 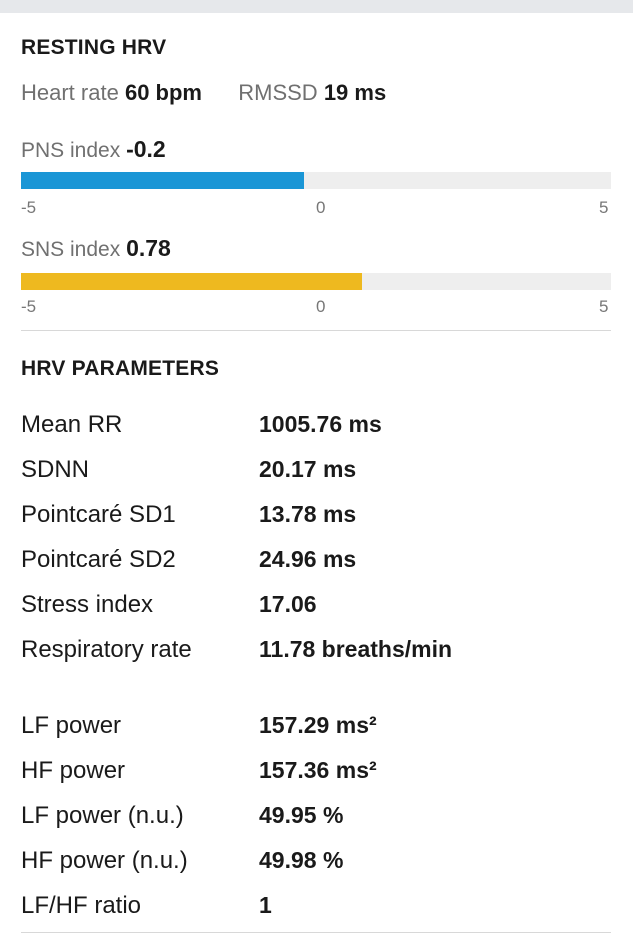 I want to click on sns-index: SNS index 0.78, so click(x=96, y=248).